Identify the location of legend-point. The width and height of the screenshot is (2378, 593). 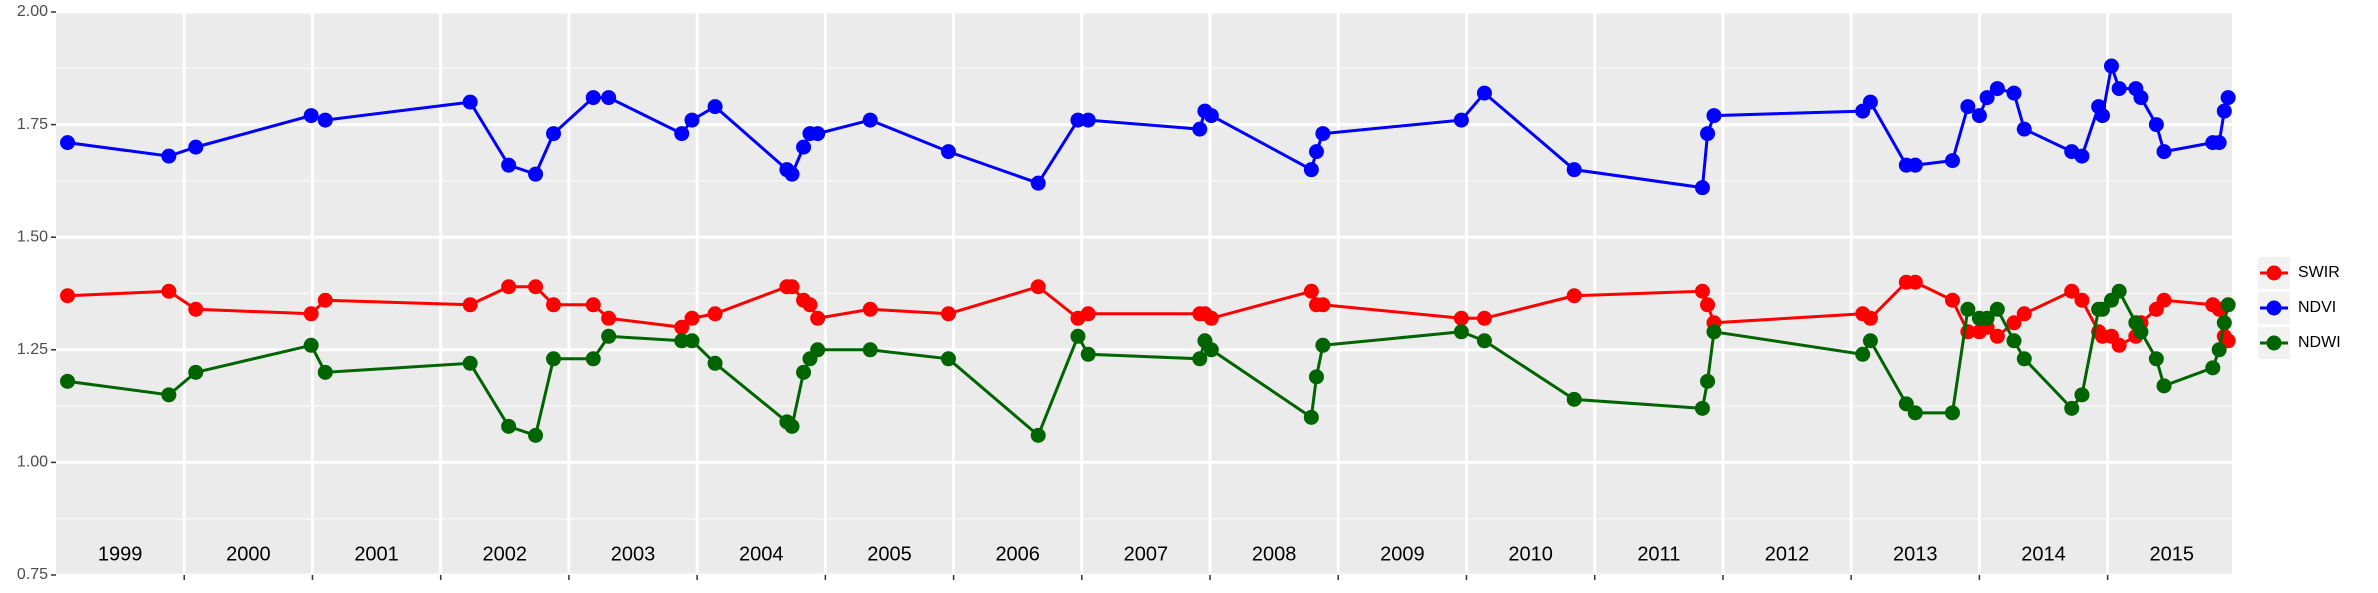
(2274, 343).